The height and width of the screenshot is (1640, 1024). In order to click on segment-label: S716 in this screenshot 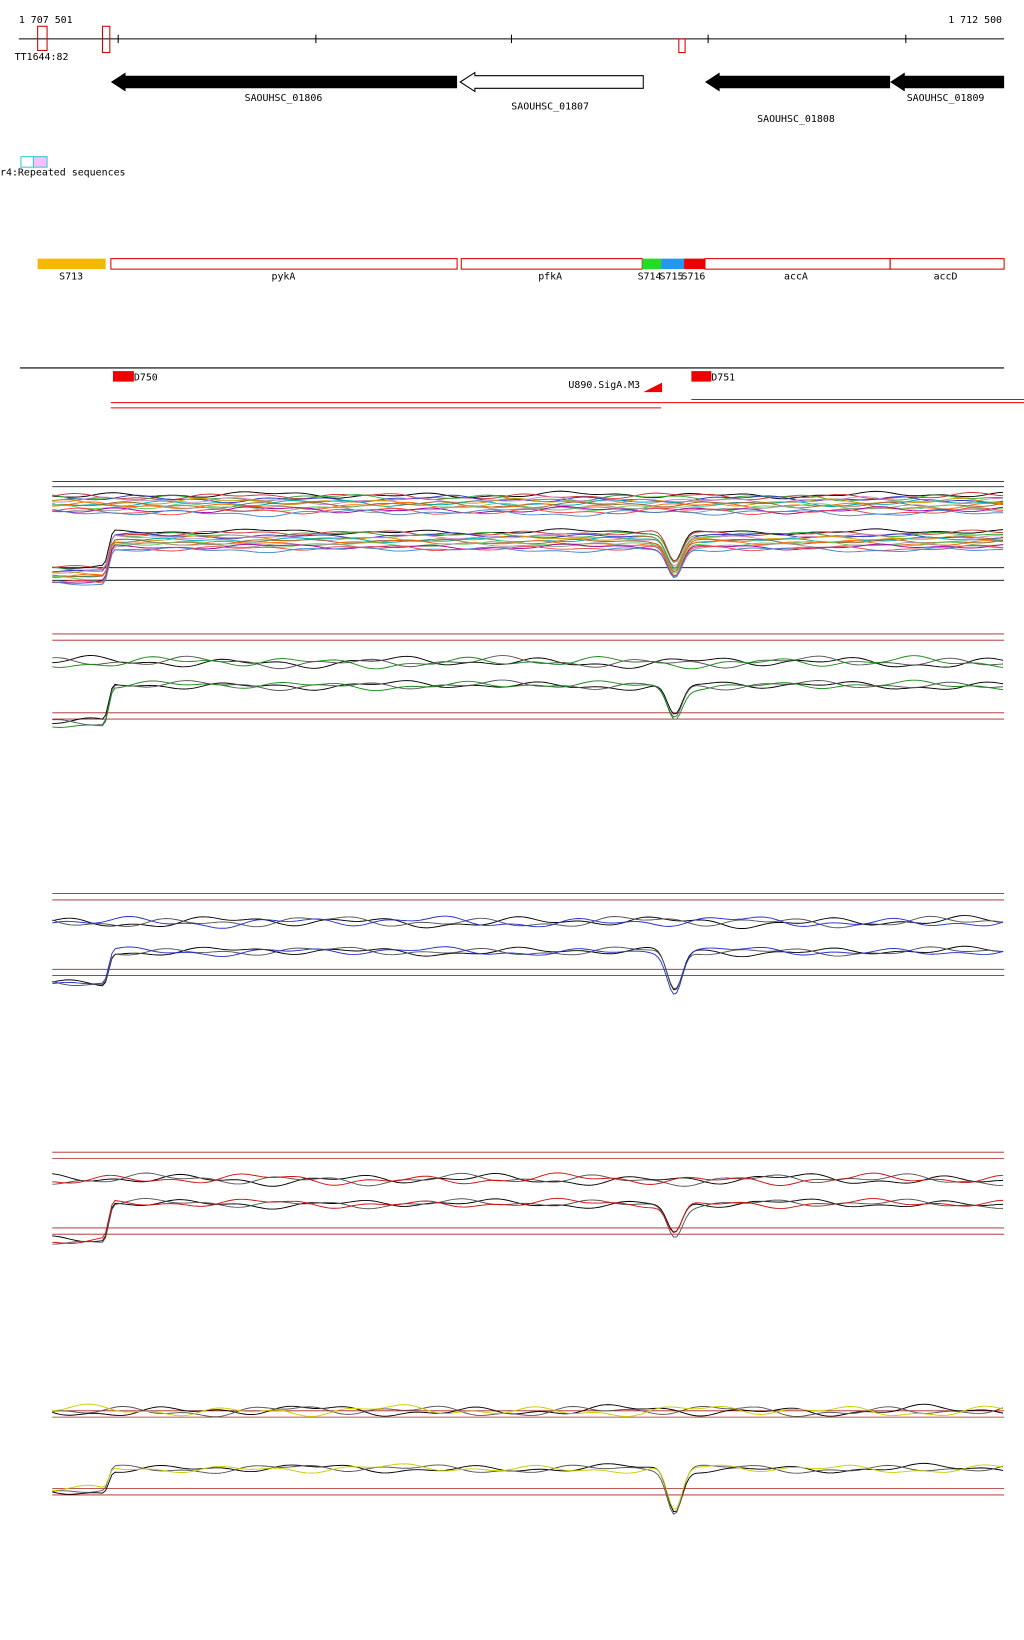, I will do `click(694, 277)`.